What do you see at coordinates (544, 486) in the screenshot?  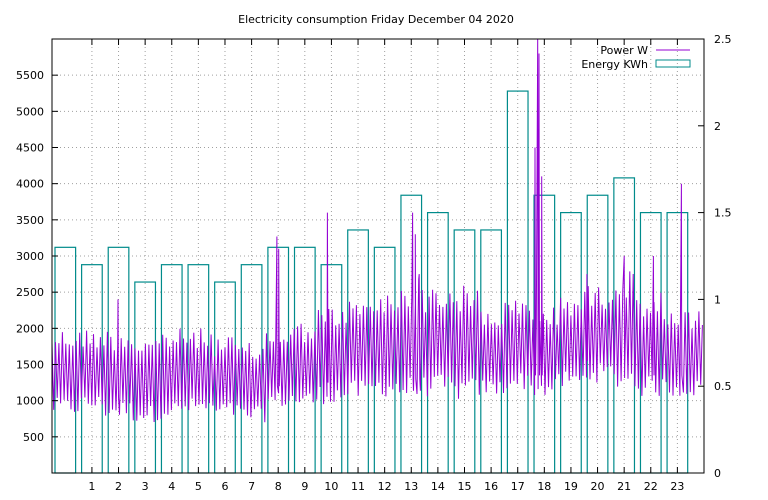 I see `x-tick-label: 18` at bounding box center [544, 486].